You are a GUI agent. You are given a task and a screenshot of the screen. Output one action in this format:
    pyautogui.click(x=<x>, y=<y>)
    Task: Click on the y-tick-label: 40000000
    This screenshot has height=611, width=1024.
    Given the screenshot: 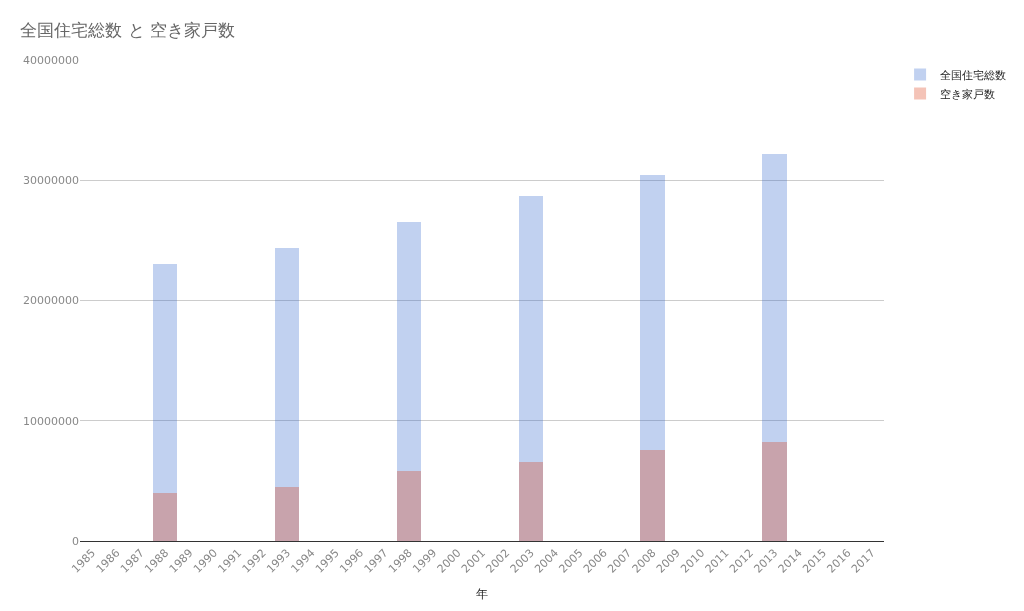 What is the action you would take?
    pyautogui.click(x=51, y=60)
    